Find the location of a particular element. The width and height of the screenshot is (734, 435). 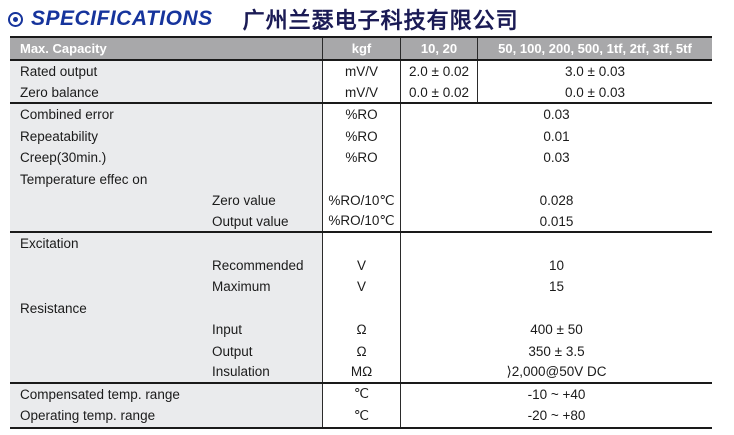

table-row: Rated output mV/V 2.0 ± 0.02 3.0 ± 0.03 is located at coordinates (361, 72).